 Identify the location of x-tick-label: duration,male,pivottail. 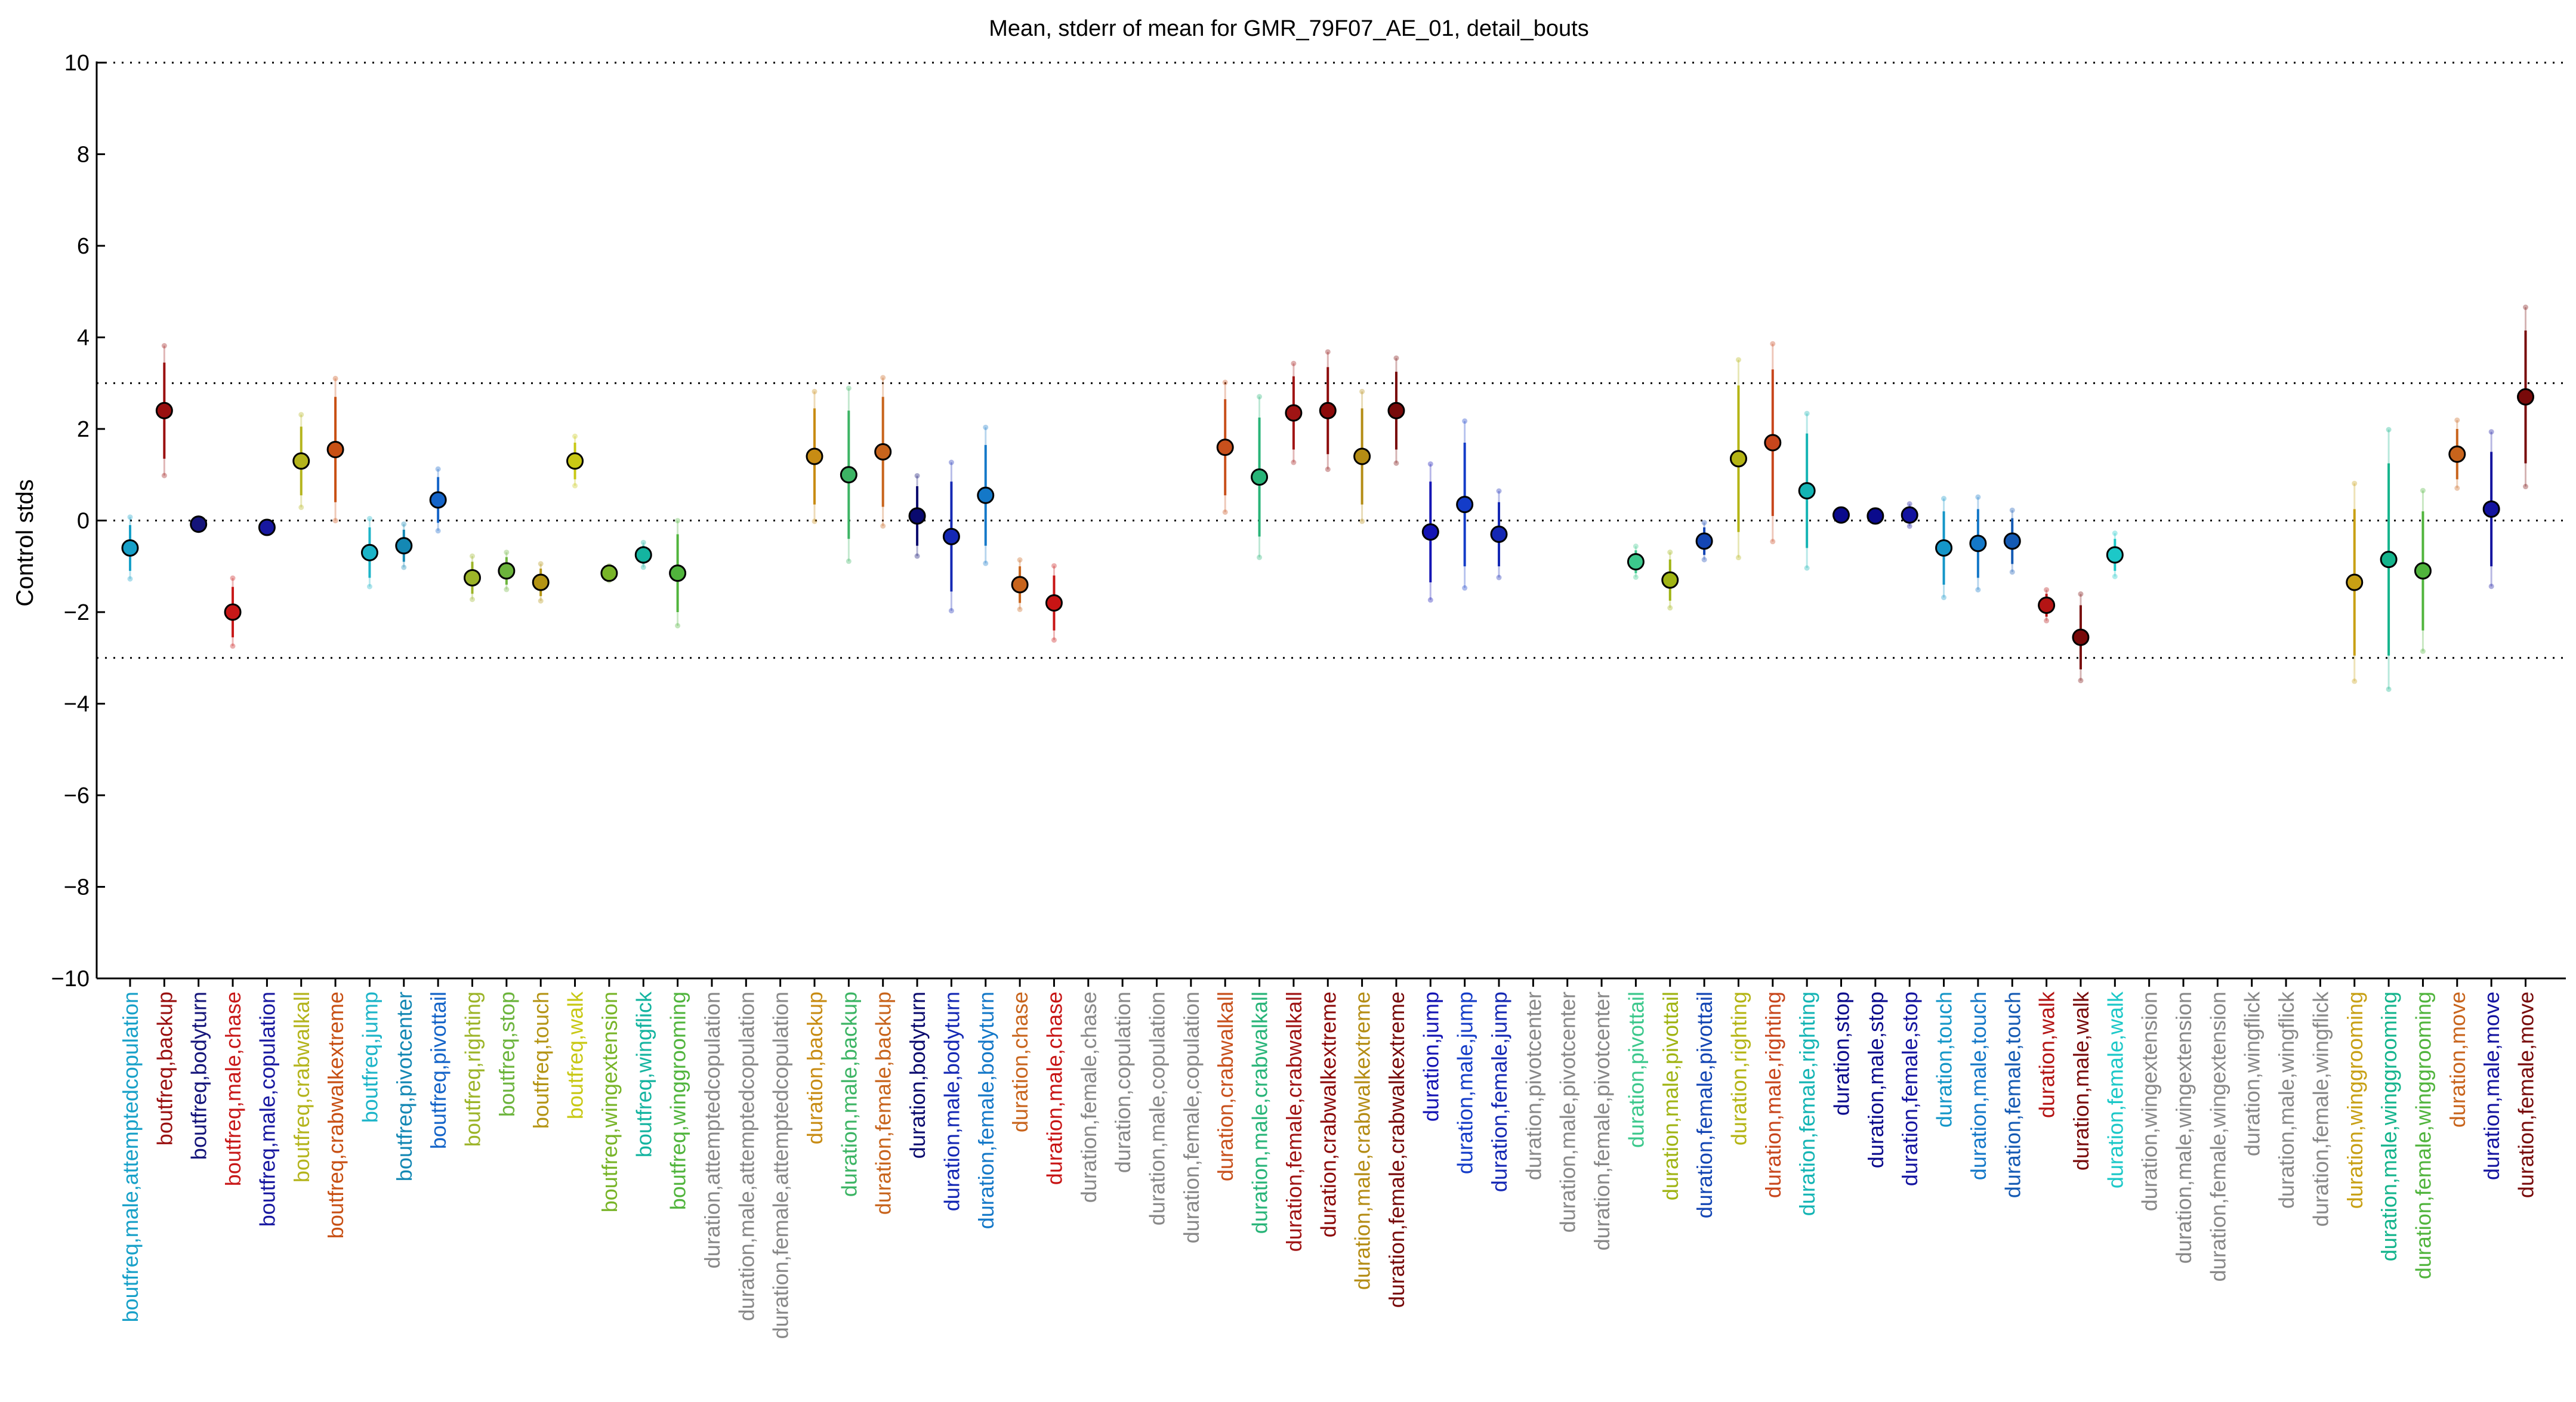
(1670, 1096).